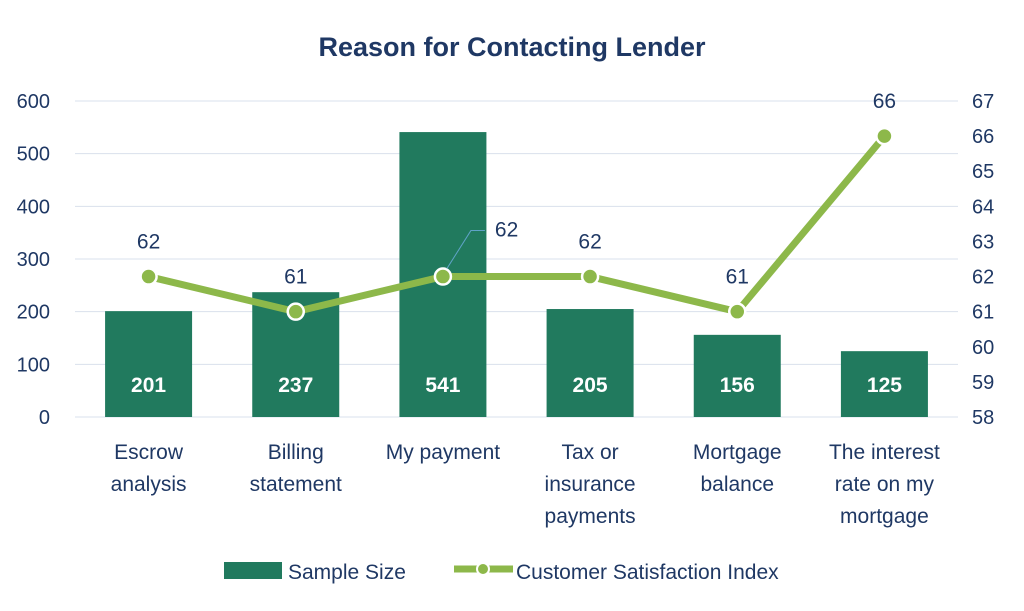 The image size is (1024, 611). What do you see at coordinates (296, 484) in the screenshot?
I see `category-label-line: statement` at bounding box center [296, 484].